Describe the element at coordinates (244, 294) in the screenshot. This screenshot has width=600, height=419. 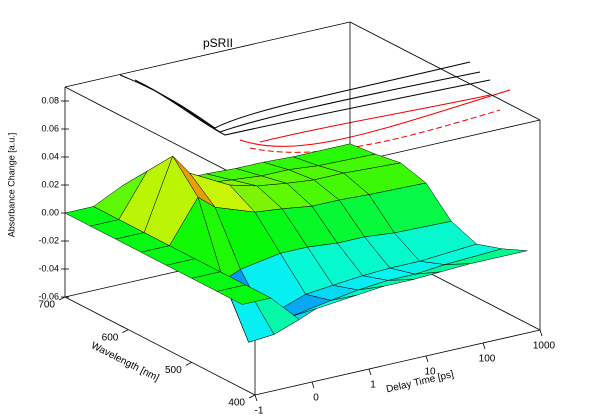
I see `surface-patch` at that location.